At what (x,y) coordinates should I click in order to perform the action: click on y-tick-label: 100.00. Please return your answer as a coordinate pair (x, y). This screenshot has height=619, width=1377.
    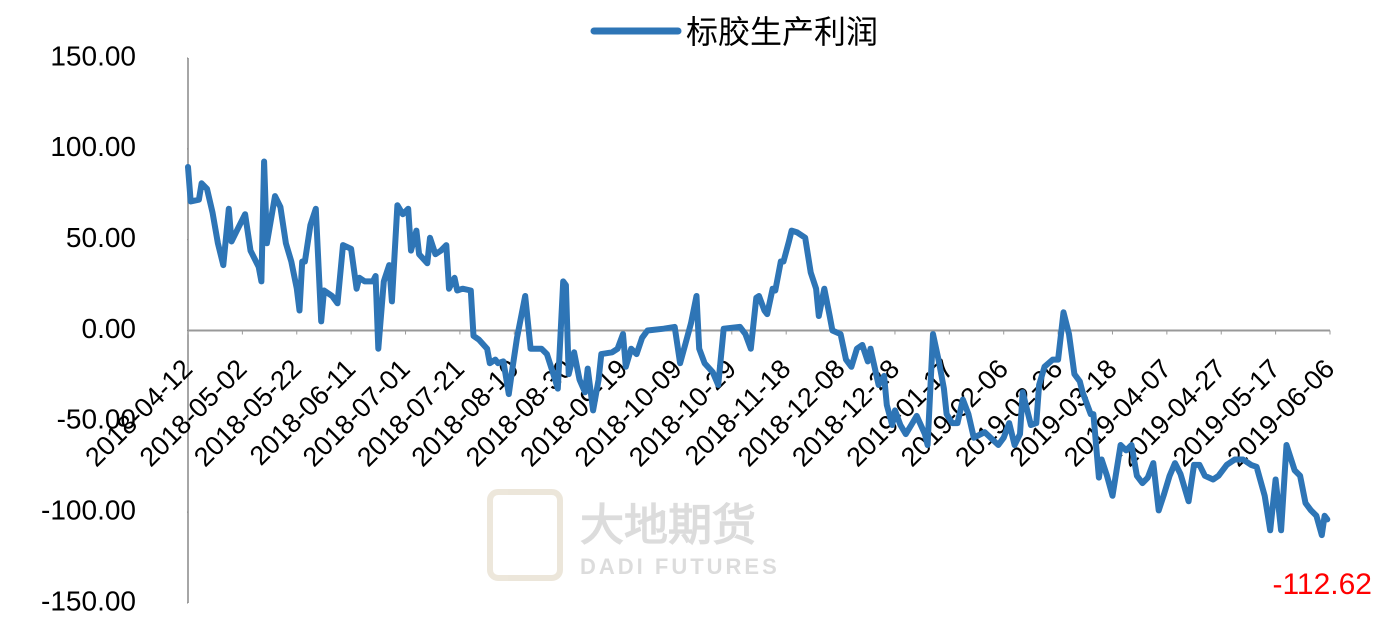
    Looking at the image, I should click on (93, 146).